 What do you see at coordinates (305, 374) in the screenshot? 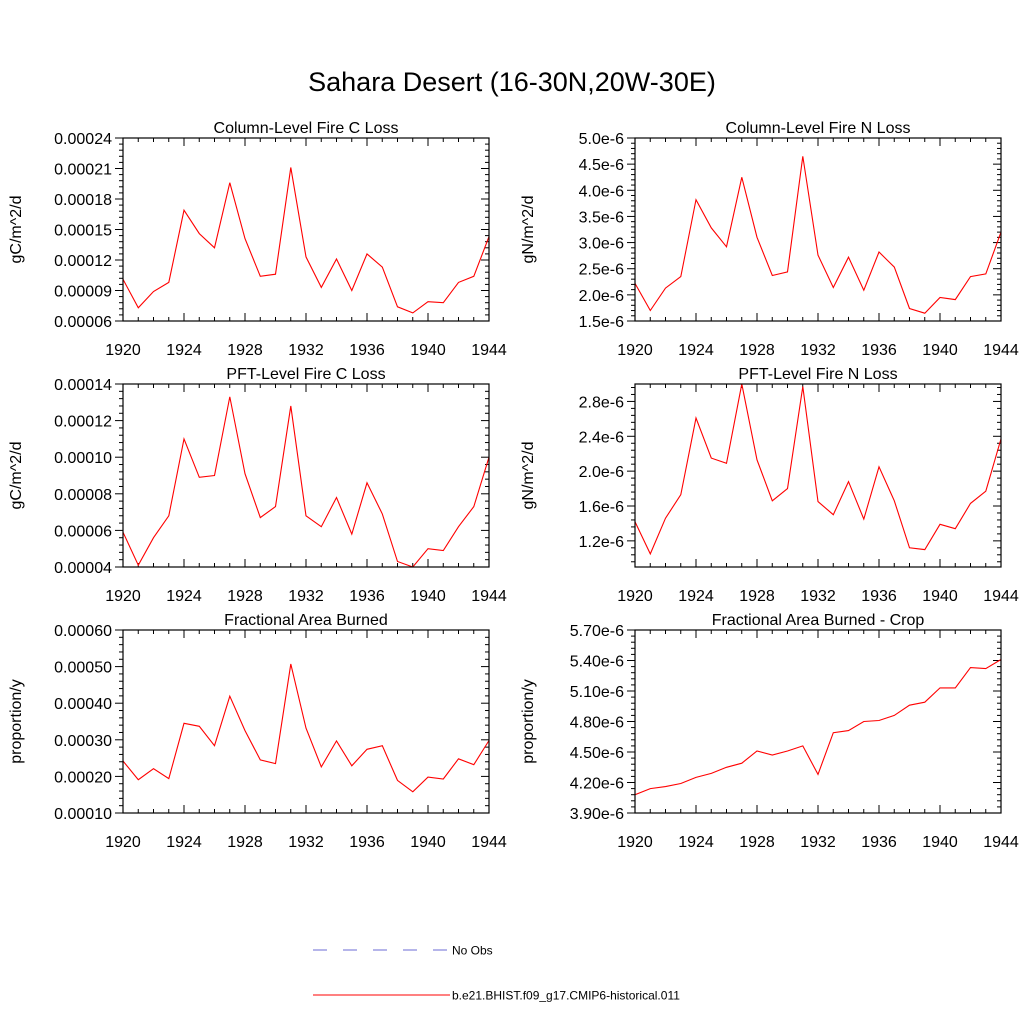
I see `panel-title: PFT-Level Fire C Loss` at bounding box center [305, 374].